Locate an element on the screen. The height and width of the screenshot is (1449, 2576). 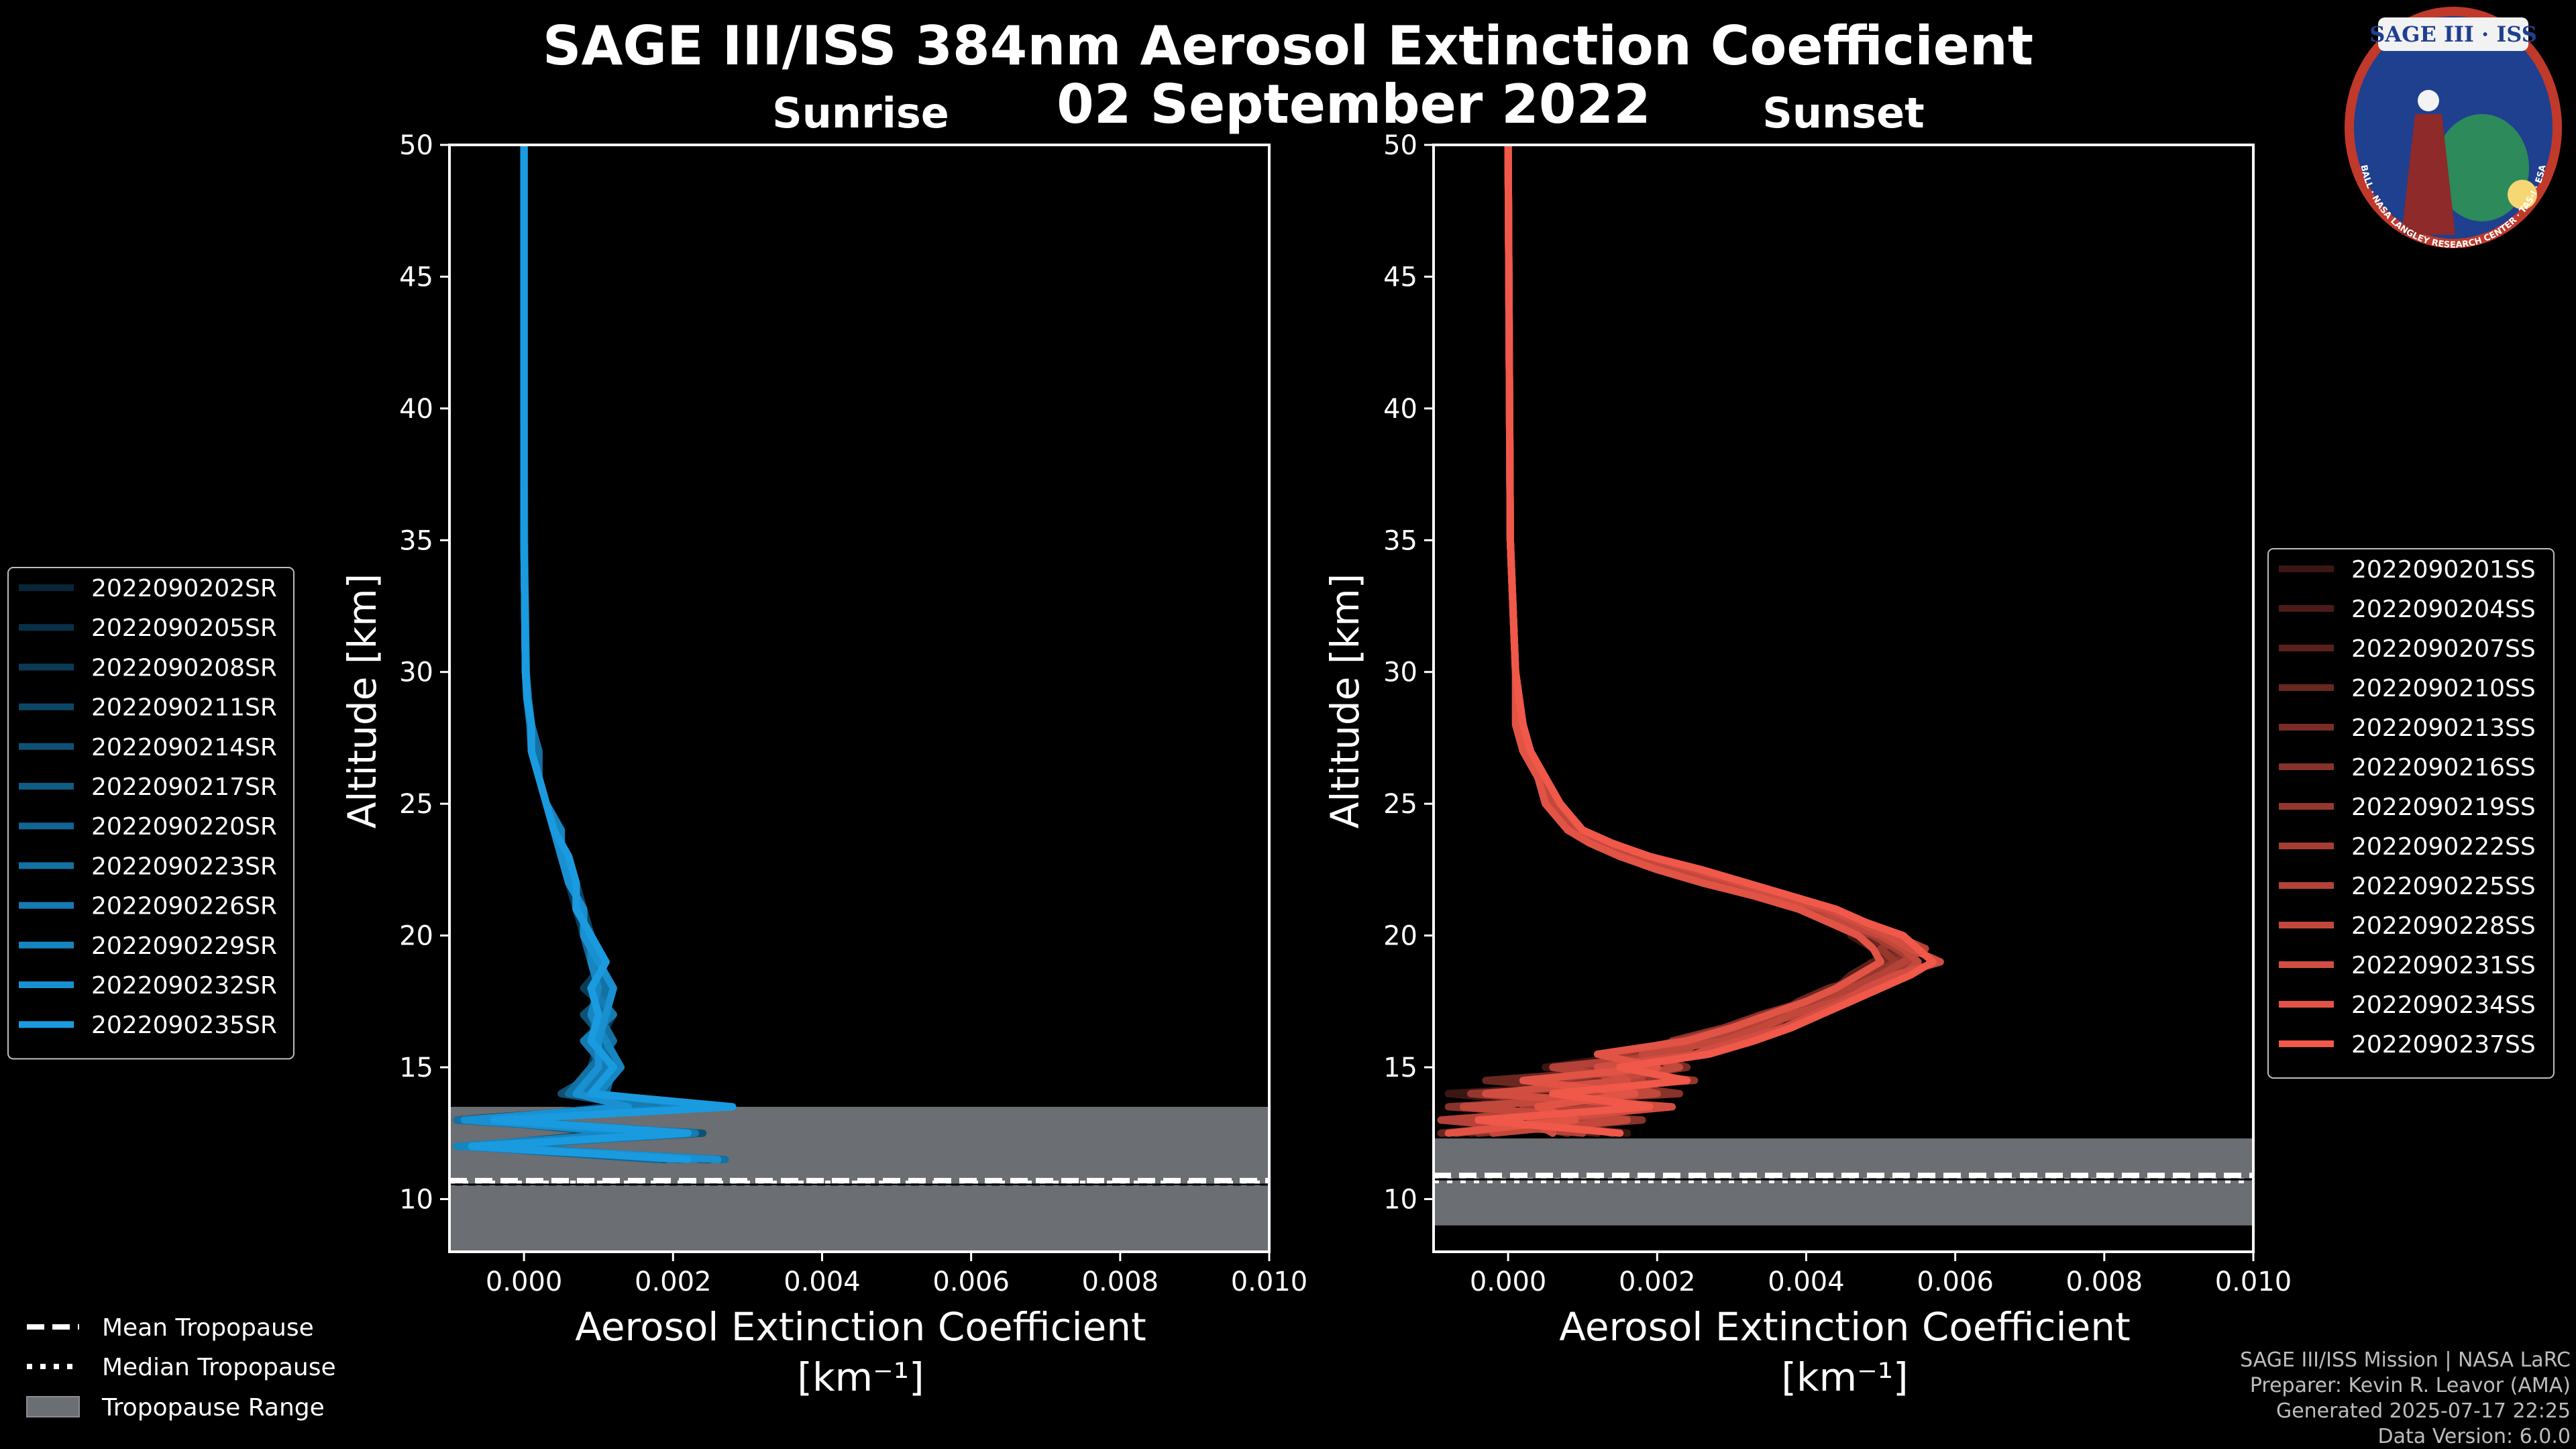
credit-data-version: Data Version: 6.0.0 is located at coordinates (2474, 1436).